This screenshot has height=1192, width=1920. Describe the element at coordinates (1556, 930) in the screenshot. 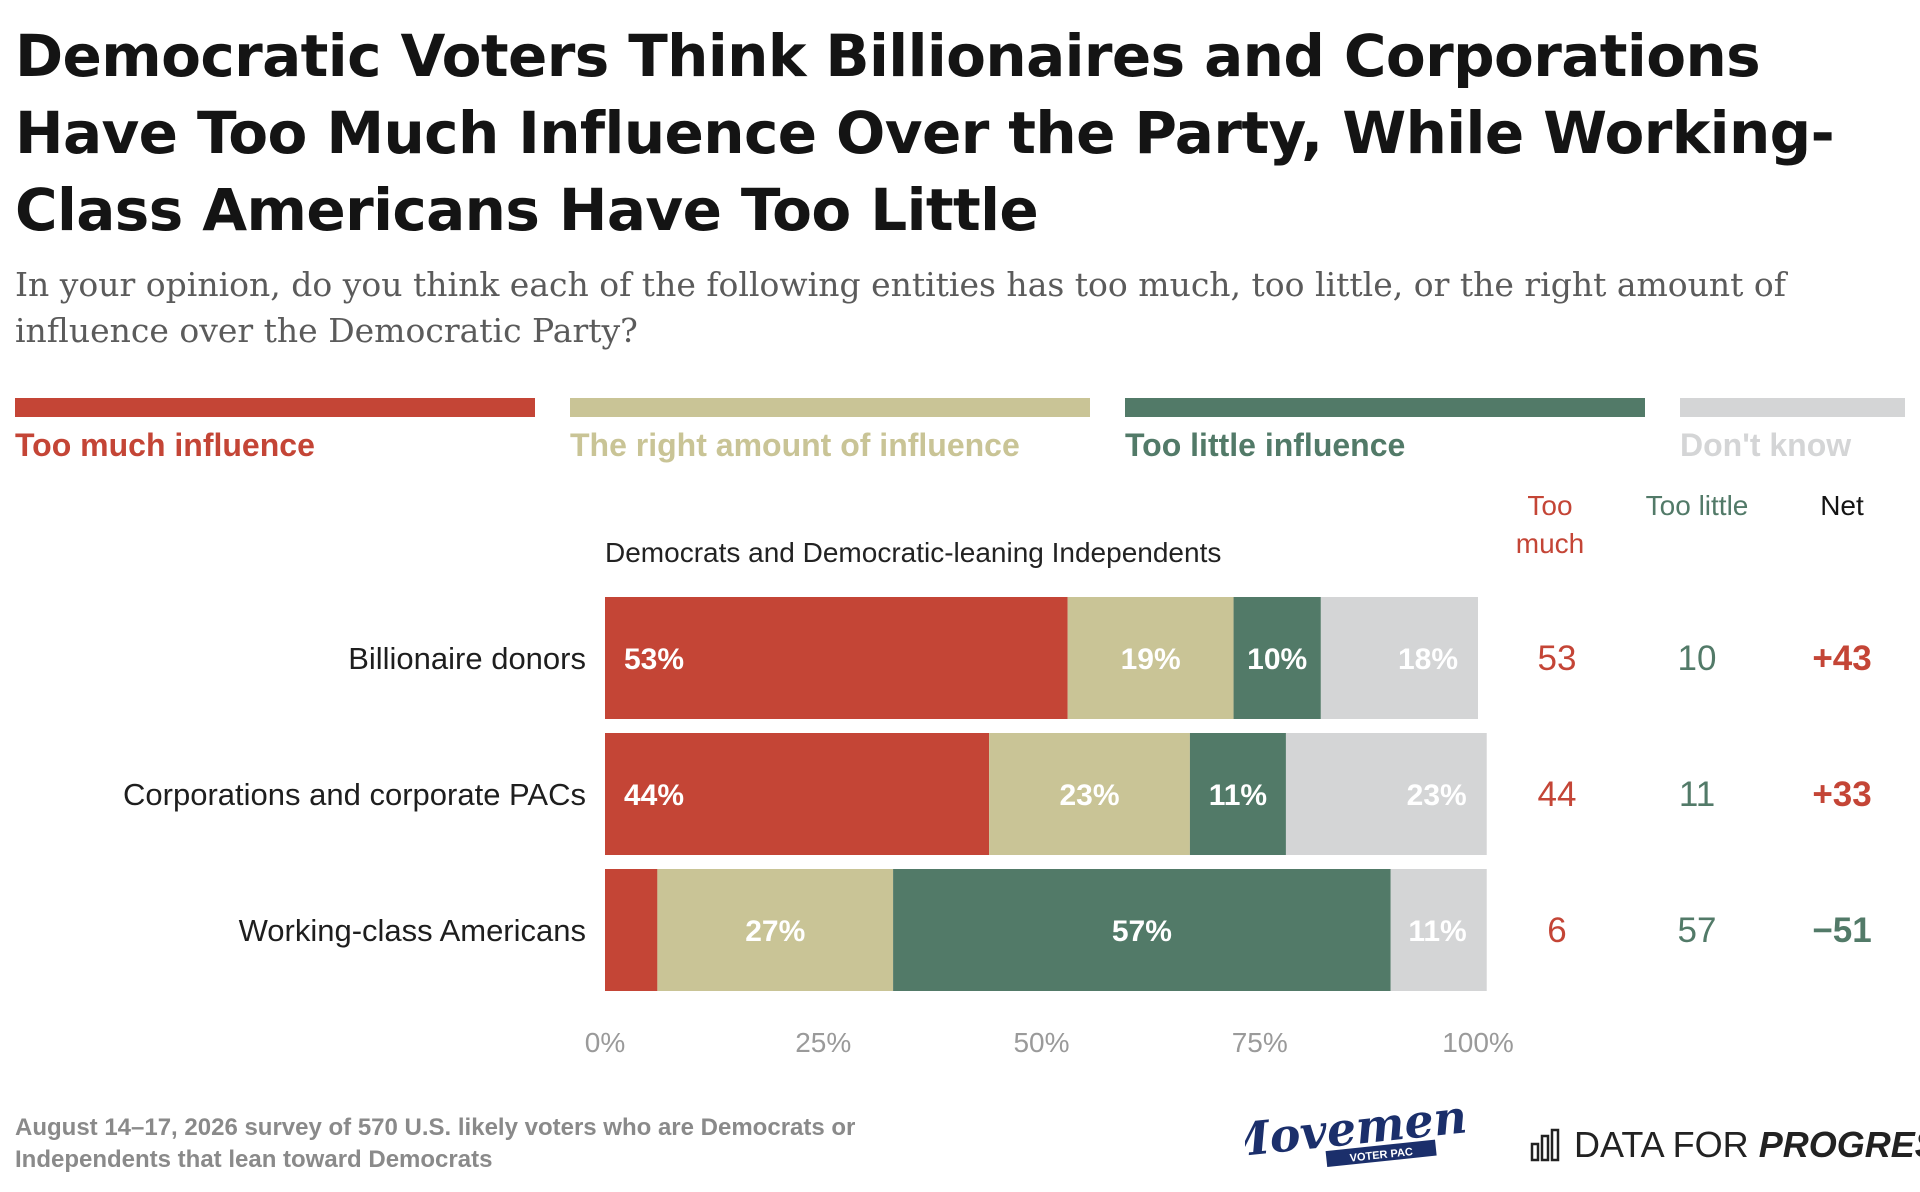

I see `summary-too-much-value: 6` at that location.